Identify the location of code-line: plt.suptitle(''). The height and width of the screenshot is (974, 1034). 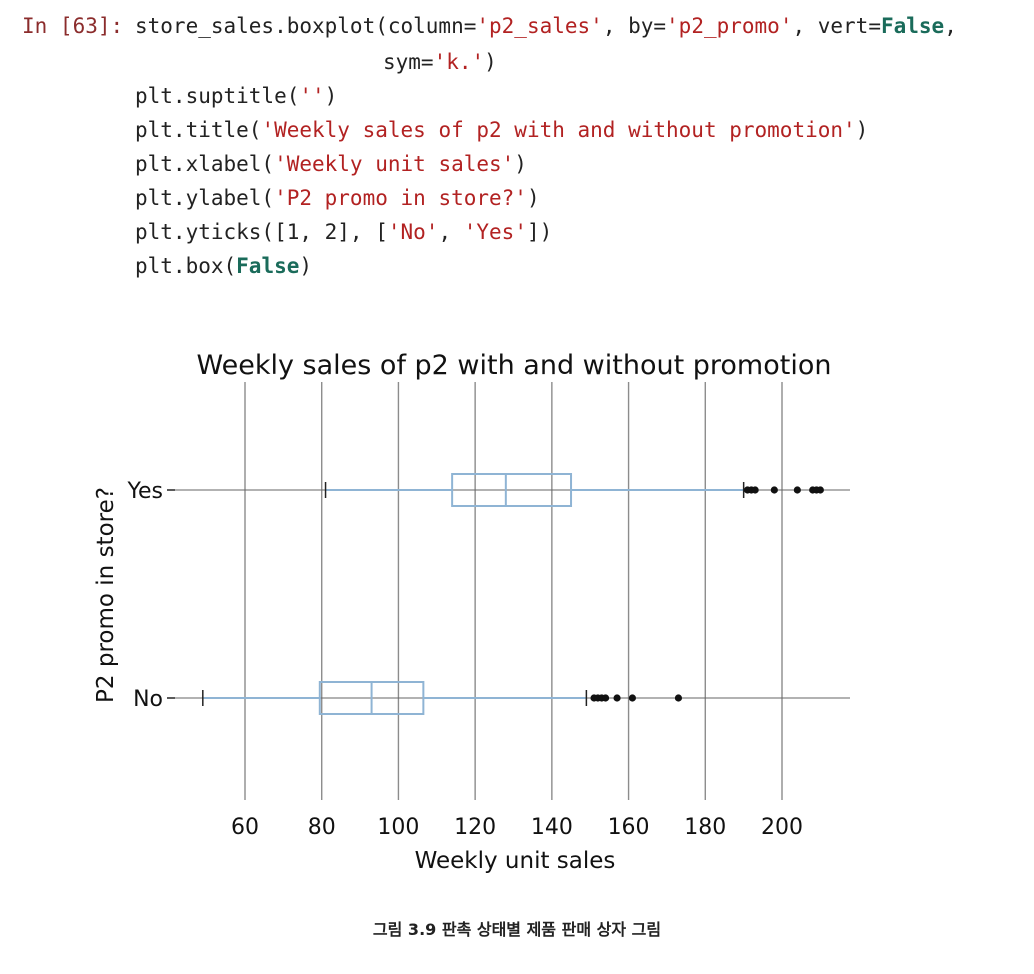
(236, 96).